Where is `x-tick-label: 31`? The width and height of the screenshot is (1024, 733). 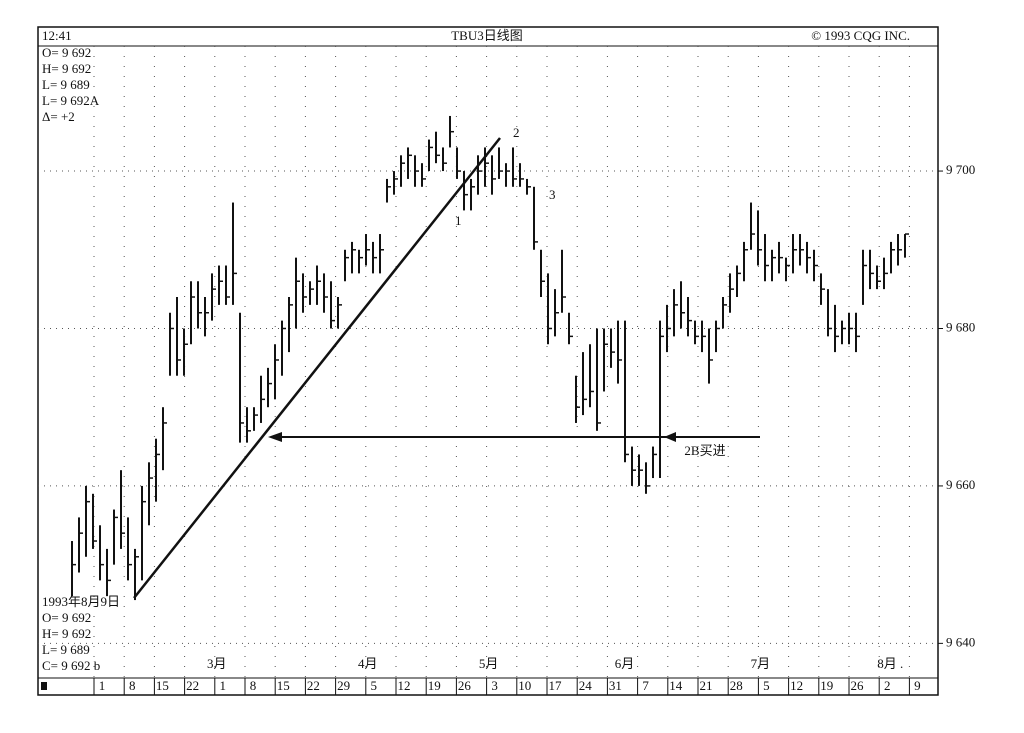 x-tick-label: 31 is located at coordinates (615, 685).